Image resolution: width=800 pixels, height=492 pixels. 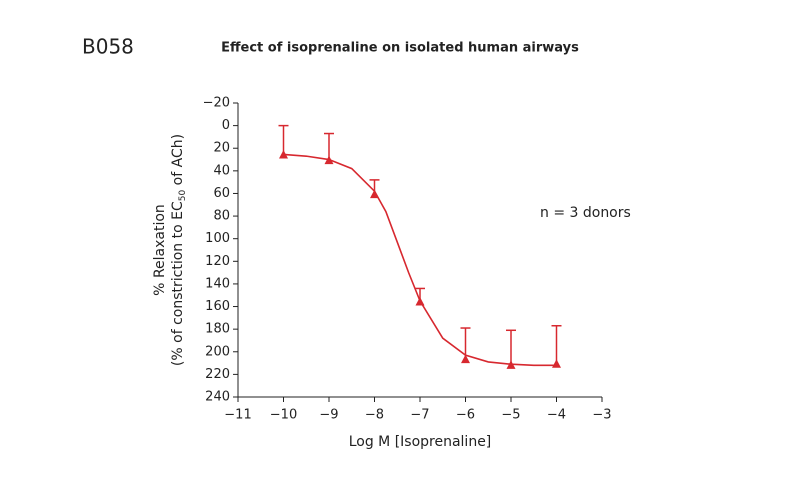 I want to click on y-tick-label: 160, so click(x=217, y=306).